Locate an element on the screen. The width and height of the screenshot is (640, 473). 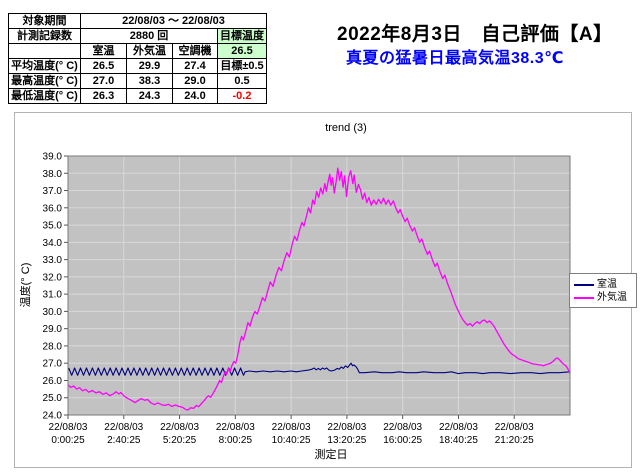
min-room: 26.3 is located at coordinates (103, 96).